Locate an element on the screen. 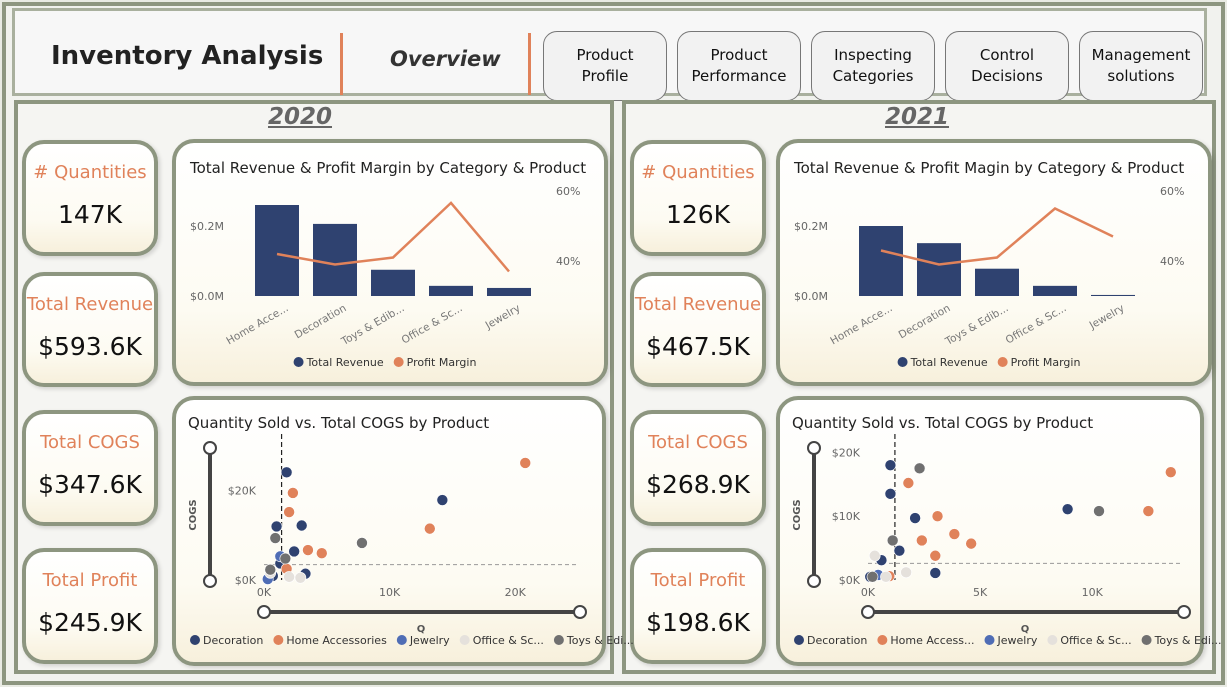  y-tick-label: $0.2M is located at coordinates (811, 226).